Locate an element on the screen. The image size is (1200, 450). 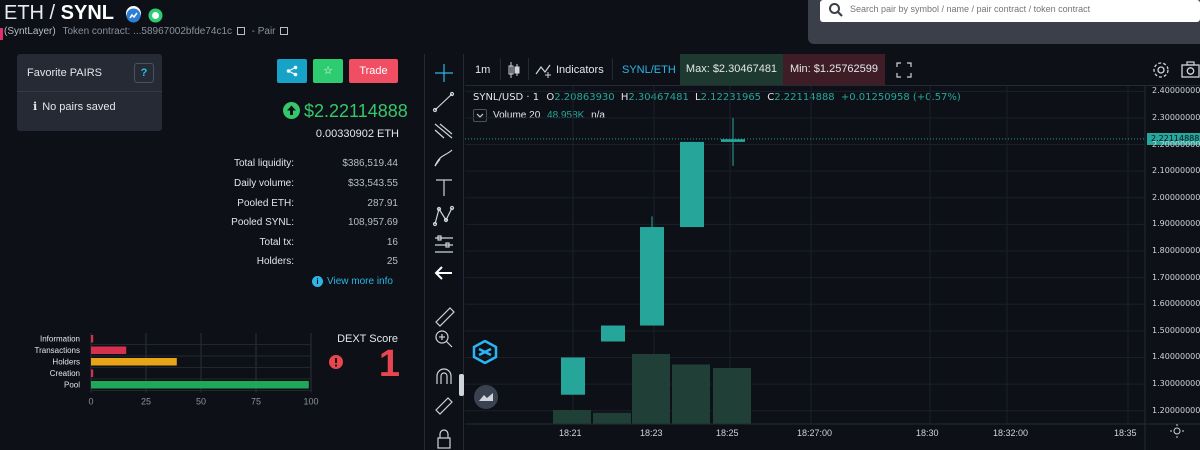
favorites-help-button: ? is located at coordinates (144, 73).